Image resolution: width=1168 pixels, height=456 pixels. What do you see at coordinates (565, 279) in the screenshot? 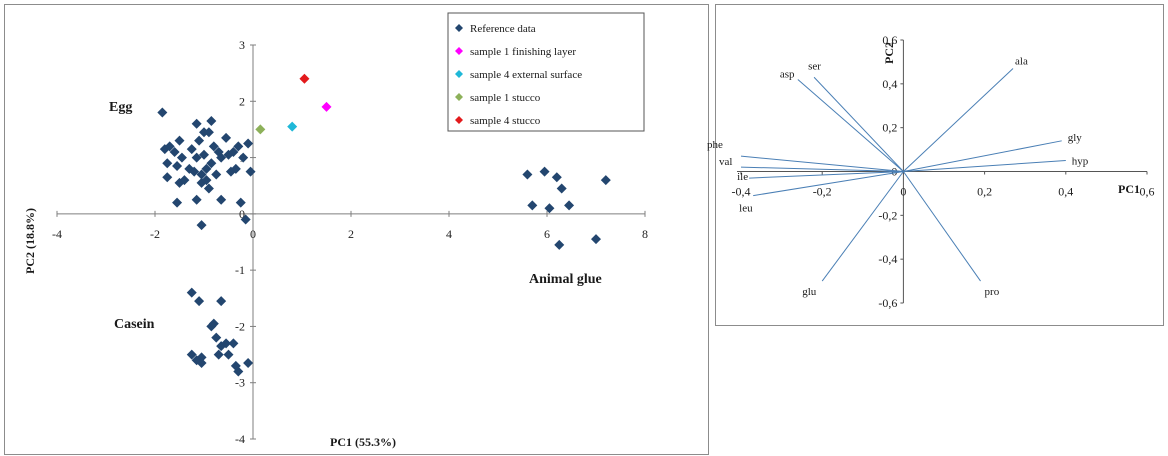
I see `group-label: Animal glue` at bounding box center [565, 279].